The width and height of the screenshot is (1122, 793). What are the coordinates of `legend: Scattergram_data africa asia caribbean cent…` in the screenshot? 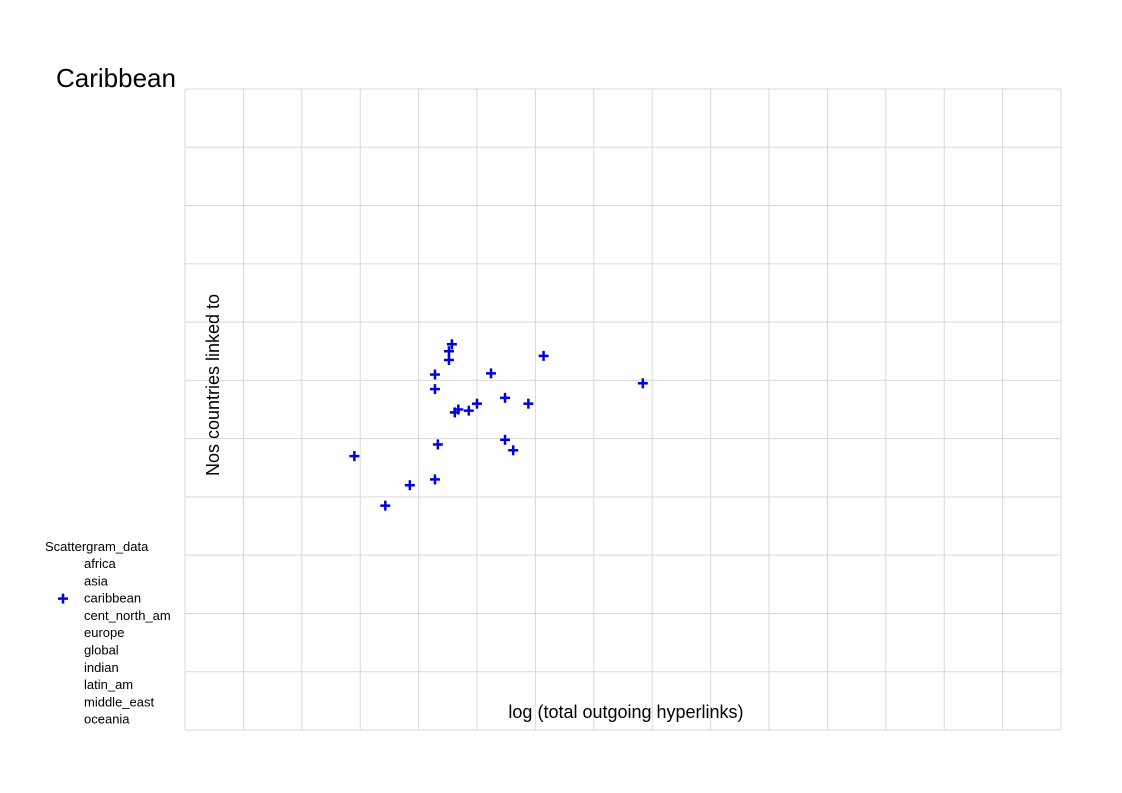 It's located at (108, 633).